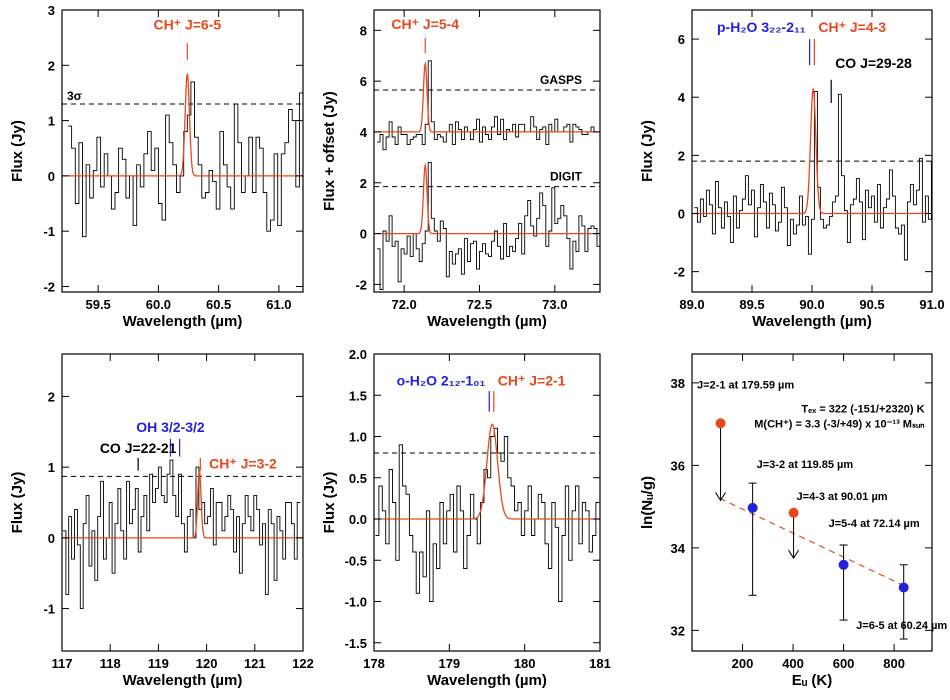  What do you see at coordinates (874, 524) in the screenshot?
I see `point-label: J=5-4 at 72.14 µm` at bounding box center [874, 524].